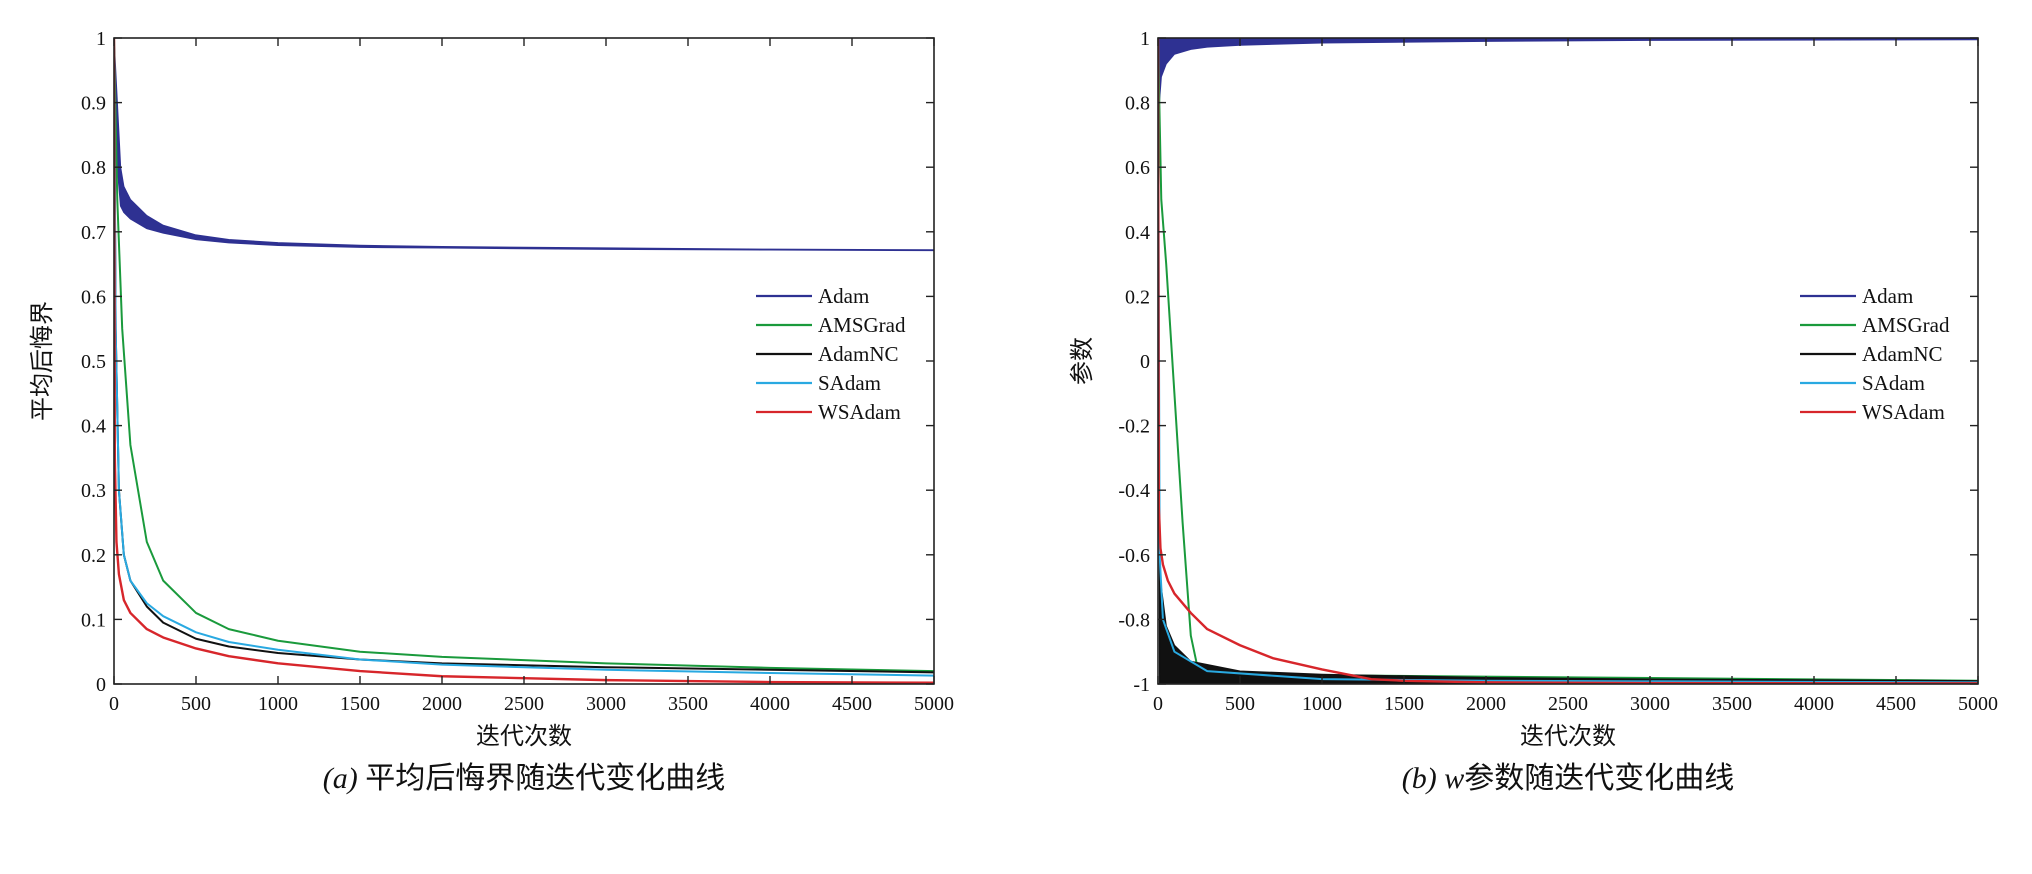 This screenshot has width=2032, height=874. Describe the element at coordinates (340, 778) in the screenshot. I see `caption-prefix: (a)` at that location.